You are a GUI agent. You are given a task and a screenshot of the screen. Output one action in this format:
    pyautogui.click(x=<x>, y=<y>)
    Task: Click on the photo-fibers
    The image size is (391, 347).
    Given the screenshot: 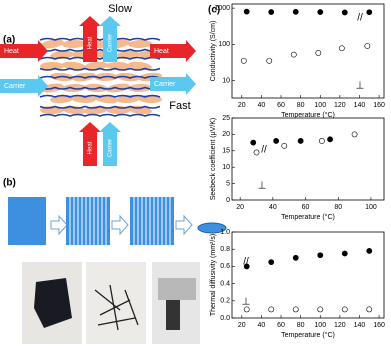 What is the action you would take?
    pyautogui.click(x=116, y=307)
    